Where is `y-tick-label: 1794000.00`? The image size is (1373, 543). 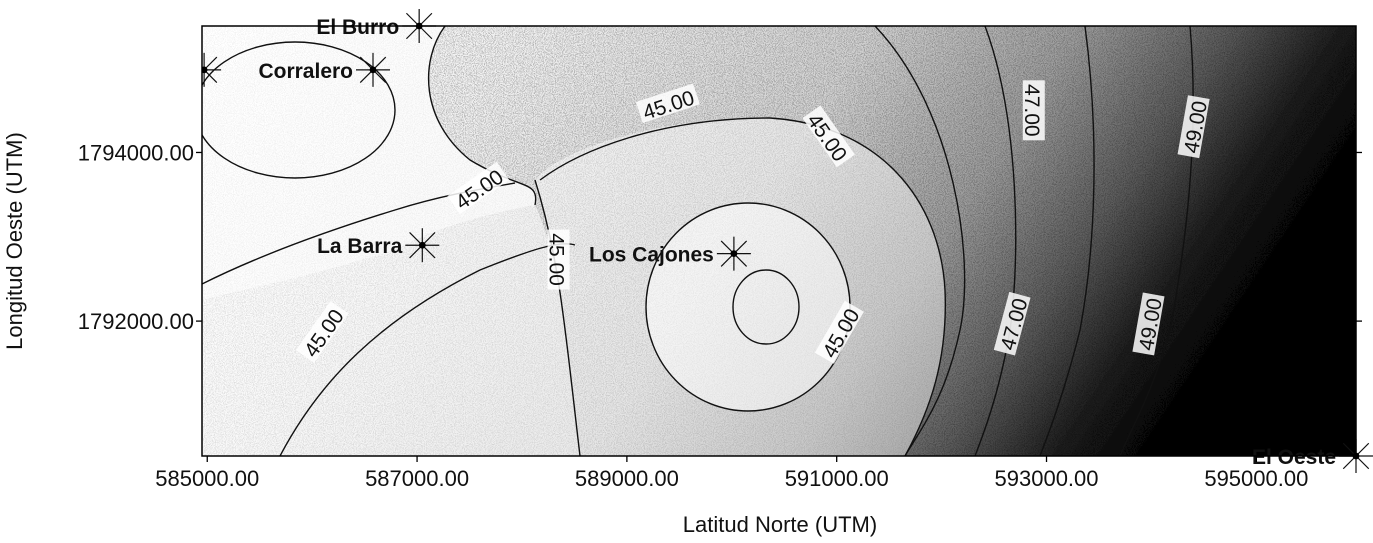
y-tick-label: 1794000.00 is located at coordinates (136, 152).